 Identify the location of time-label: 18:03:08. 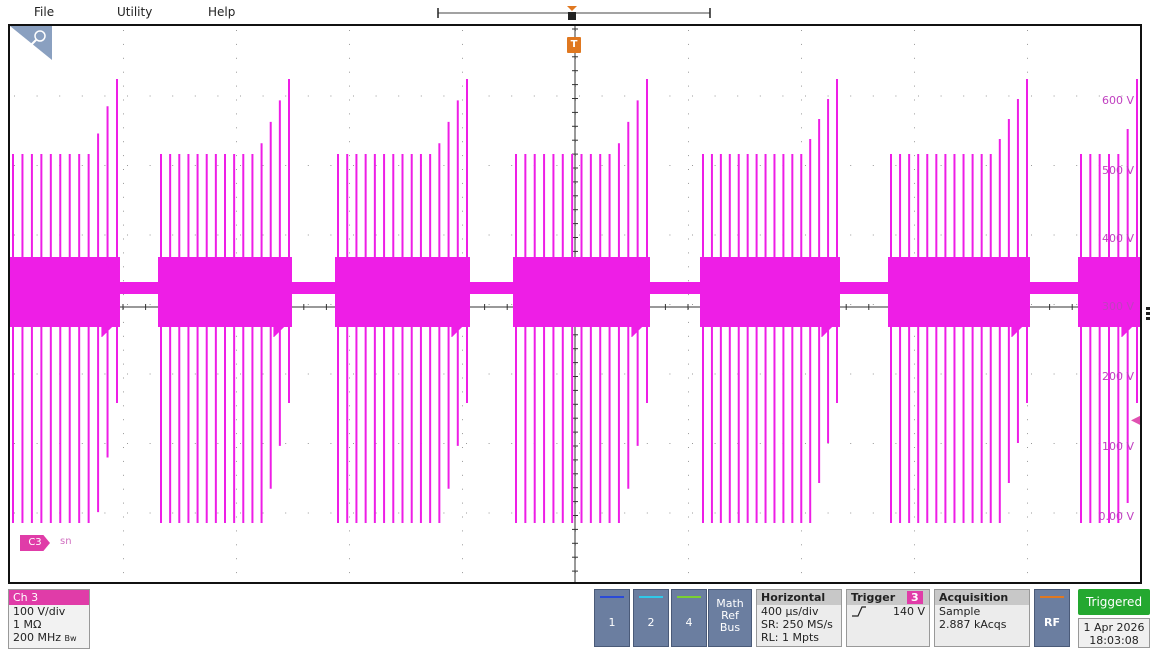
(1114, 640).